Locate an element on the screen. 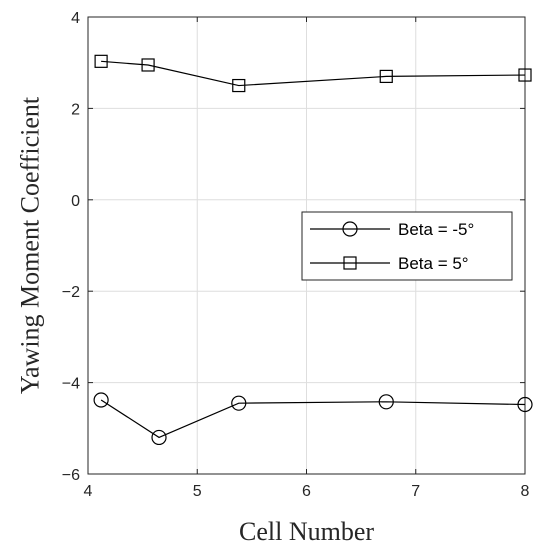 Image resolution: width=539 pixels, height=550 pixels. y-tick-label: −2 is located at coordinates (71, 292).